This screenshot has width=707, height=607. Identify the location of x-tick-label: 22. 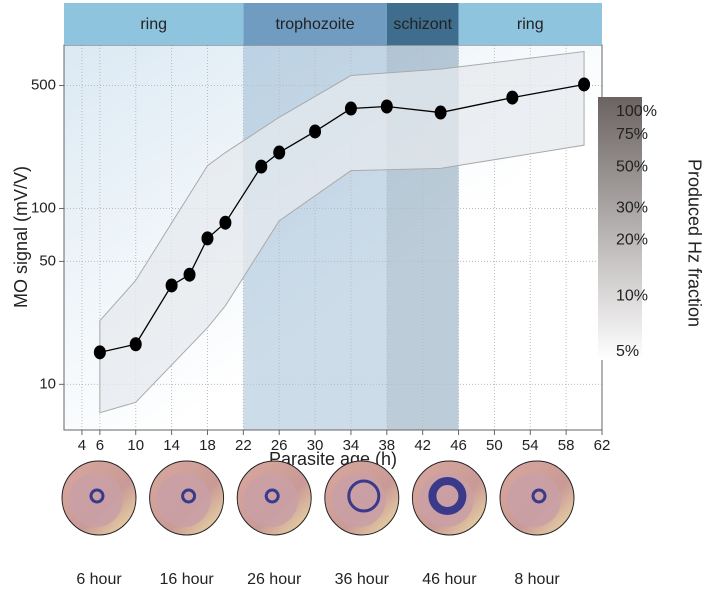
(243, 445).